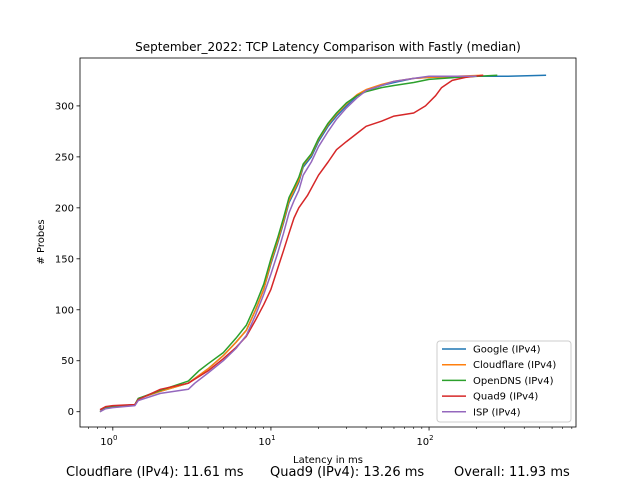  Describe the element at coordinates (507, 350) in the screenshot. I see `legend-label: Google (IPv4)` at that location.